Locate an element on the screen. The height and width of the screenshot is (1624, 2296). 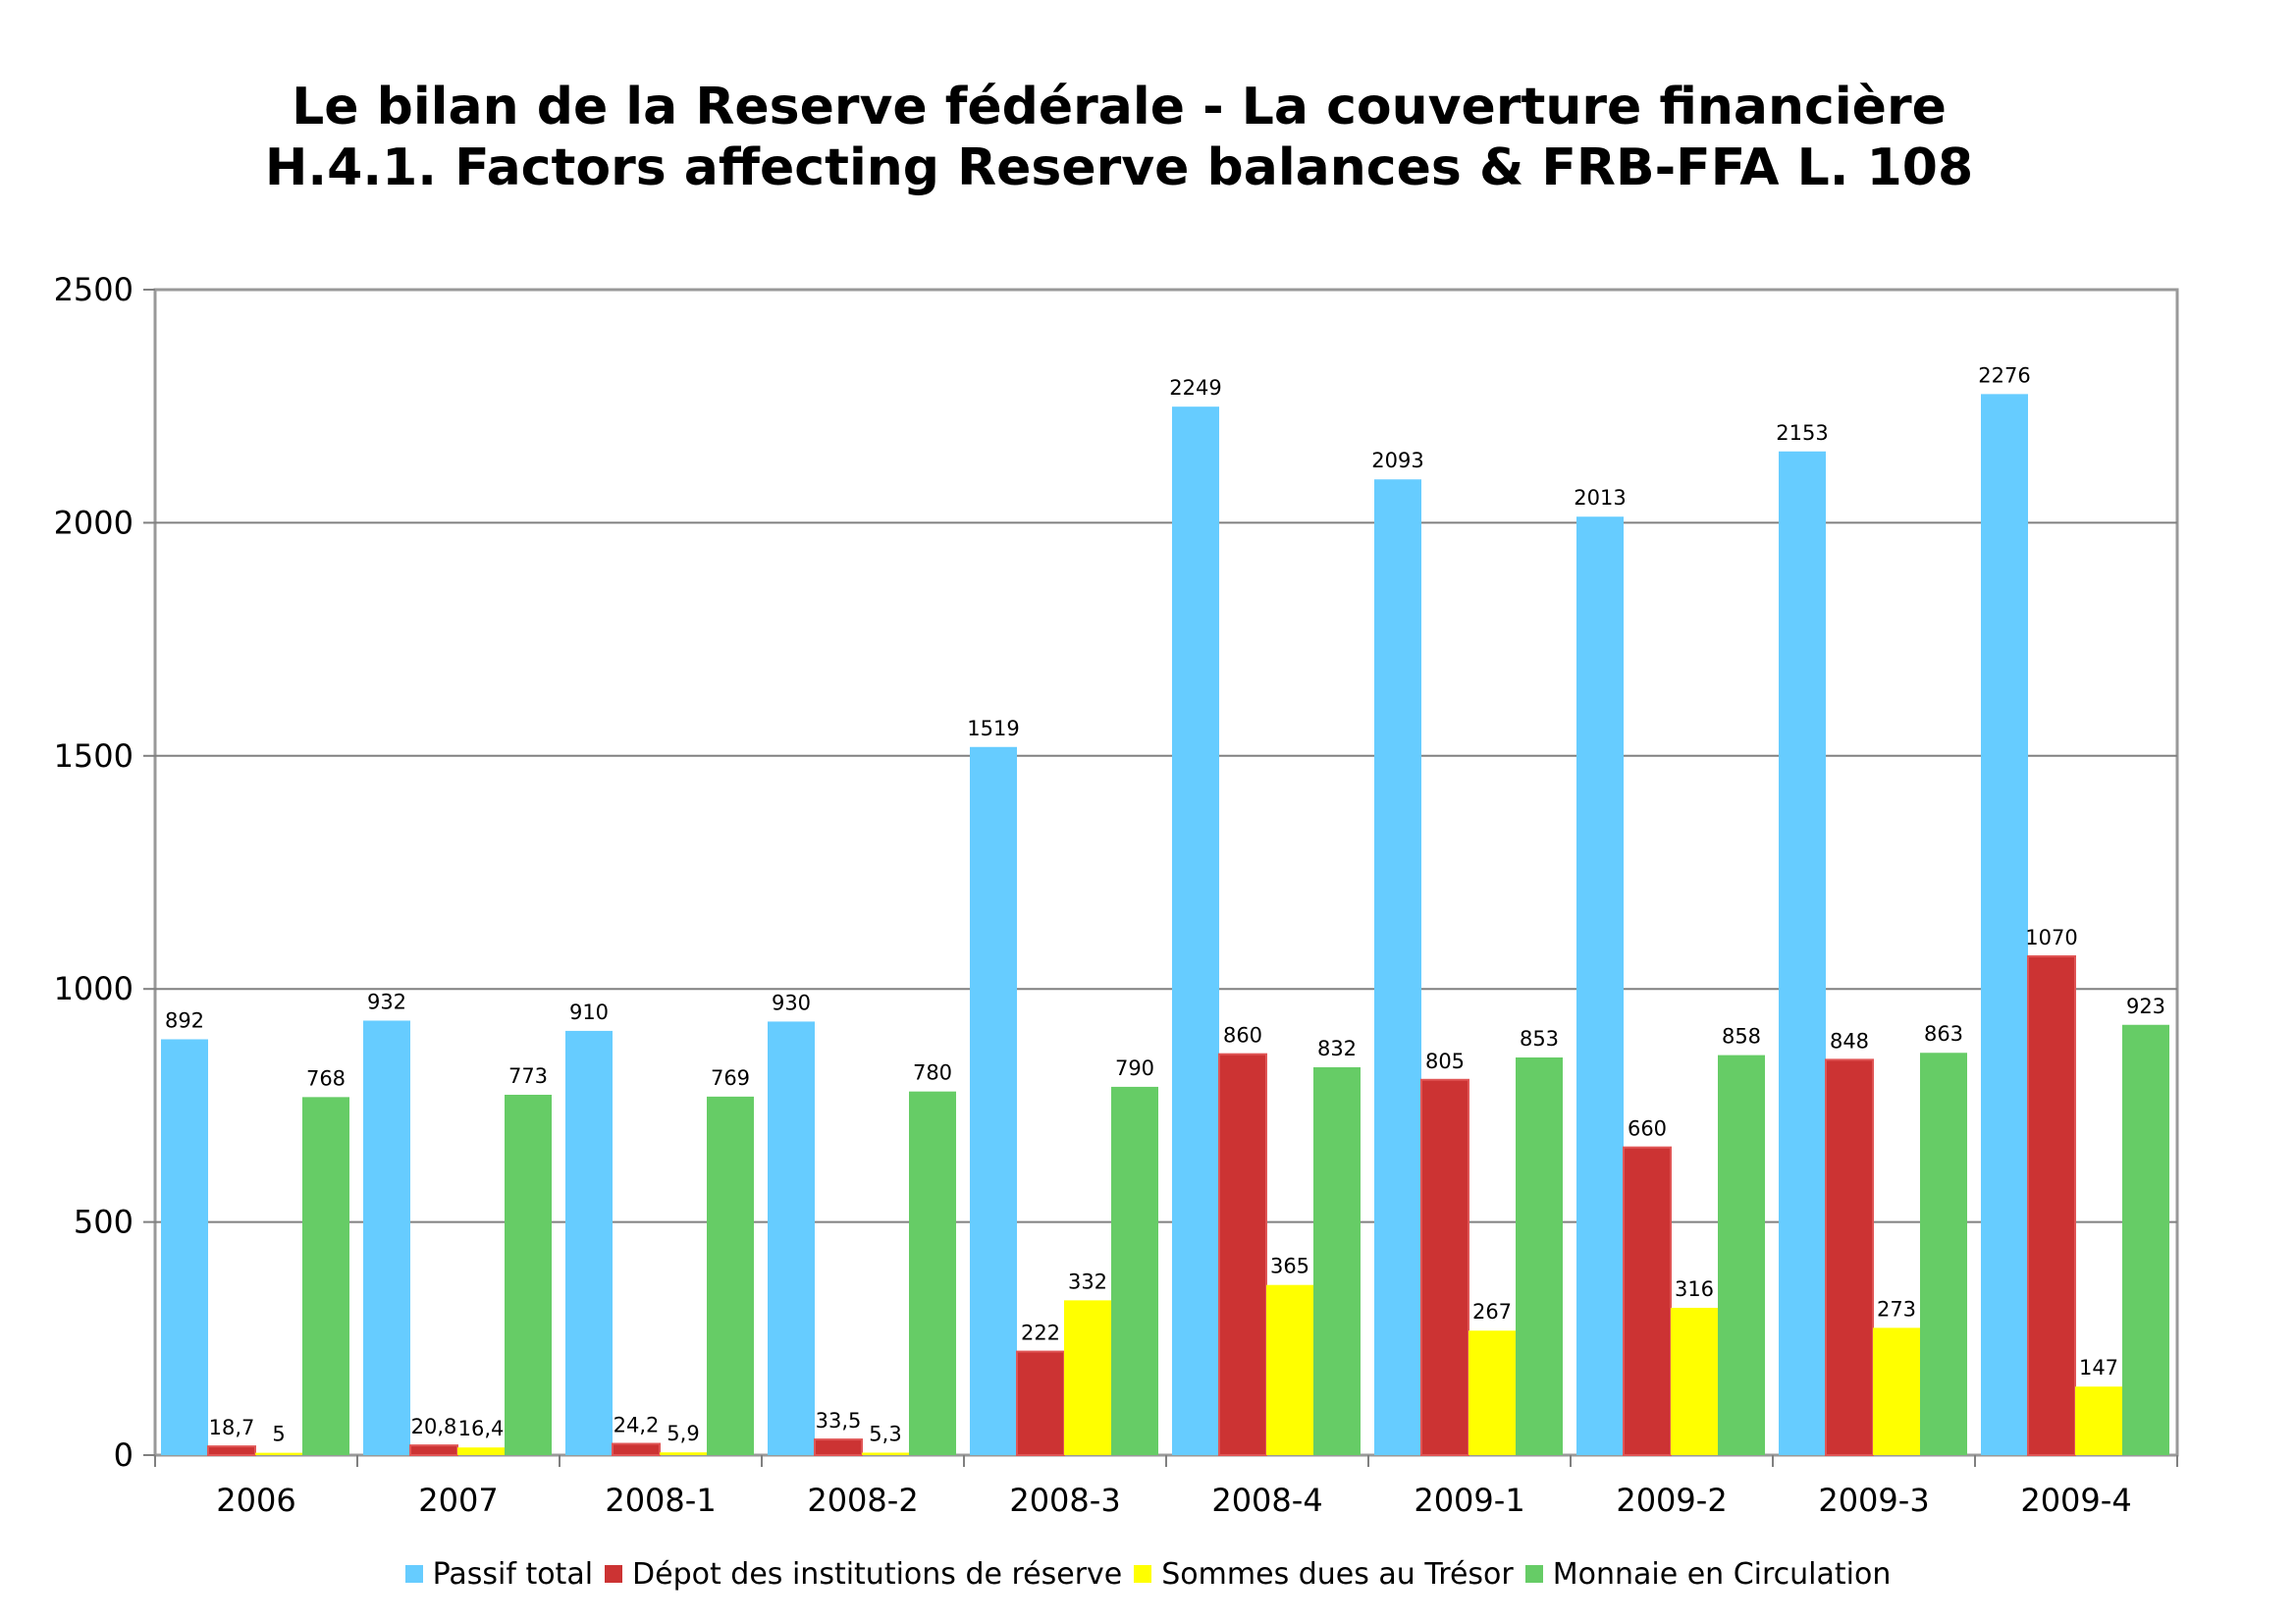
data-label: 1070 is located at coordinates (2051, 937).